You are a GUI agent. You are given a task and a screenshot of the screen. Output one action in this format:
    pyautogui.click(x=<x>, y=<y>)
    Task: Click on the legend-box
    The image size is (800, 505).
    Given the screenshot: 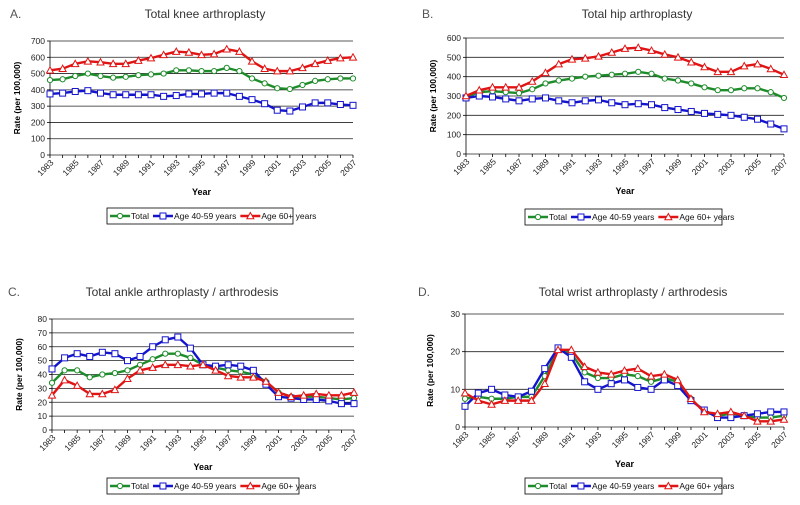 What is the action you would take?
    pyautogui.click(x=203, y=486)
    